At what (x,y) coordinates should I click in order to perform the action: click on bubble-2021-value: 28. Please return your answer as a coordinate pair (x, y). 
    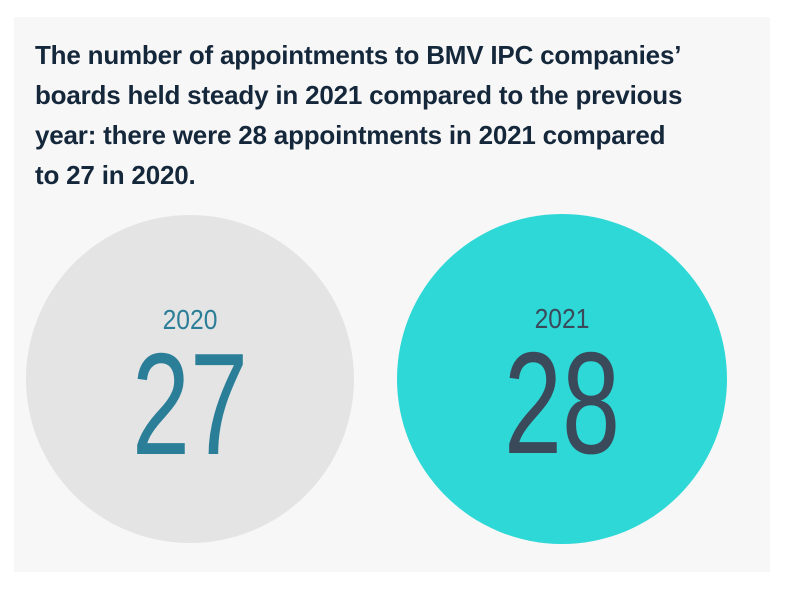
    Looking at the image, I should click on (562, 403).